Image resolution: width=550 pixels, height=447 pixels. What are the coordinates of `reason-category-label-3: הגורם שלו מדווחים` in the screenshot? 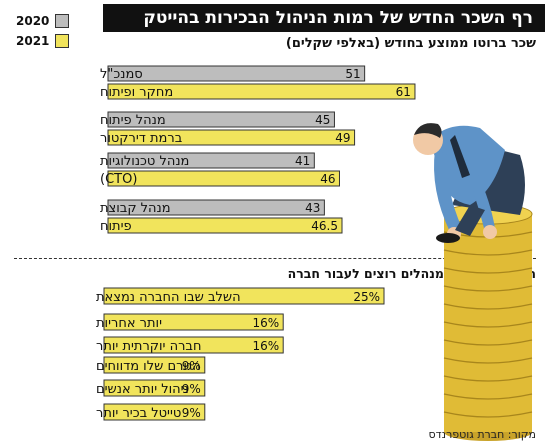 It's located at (148, 366).